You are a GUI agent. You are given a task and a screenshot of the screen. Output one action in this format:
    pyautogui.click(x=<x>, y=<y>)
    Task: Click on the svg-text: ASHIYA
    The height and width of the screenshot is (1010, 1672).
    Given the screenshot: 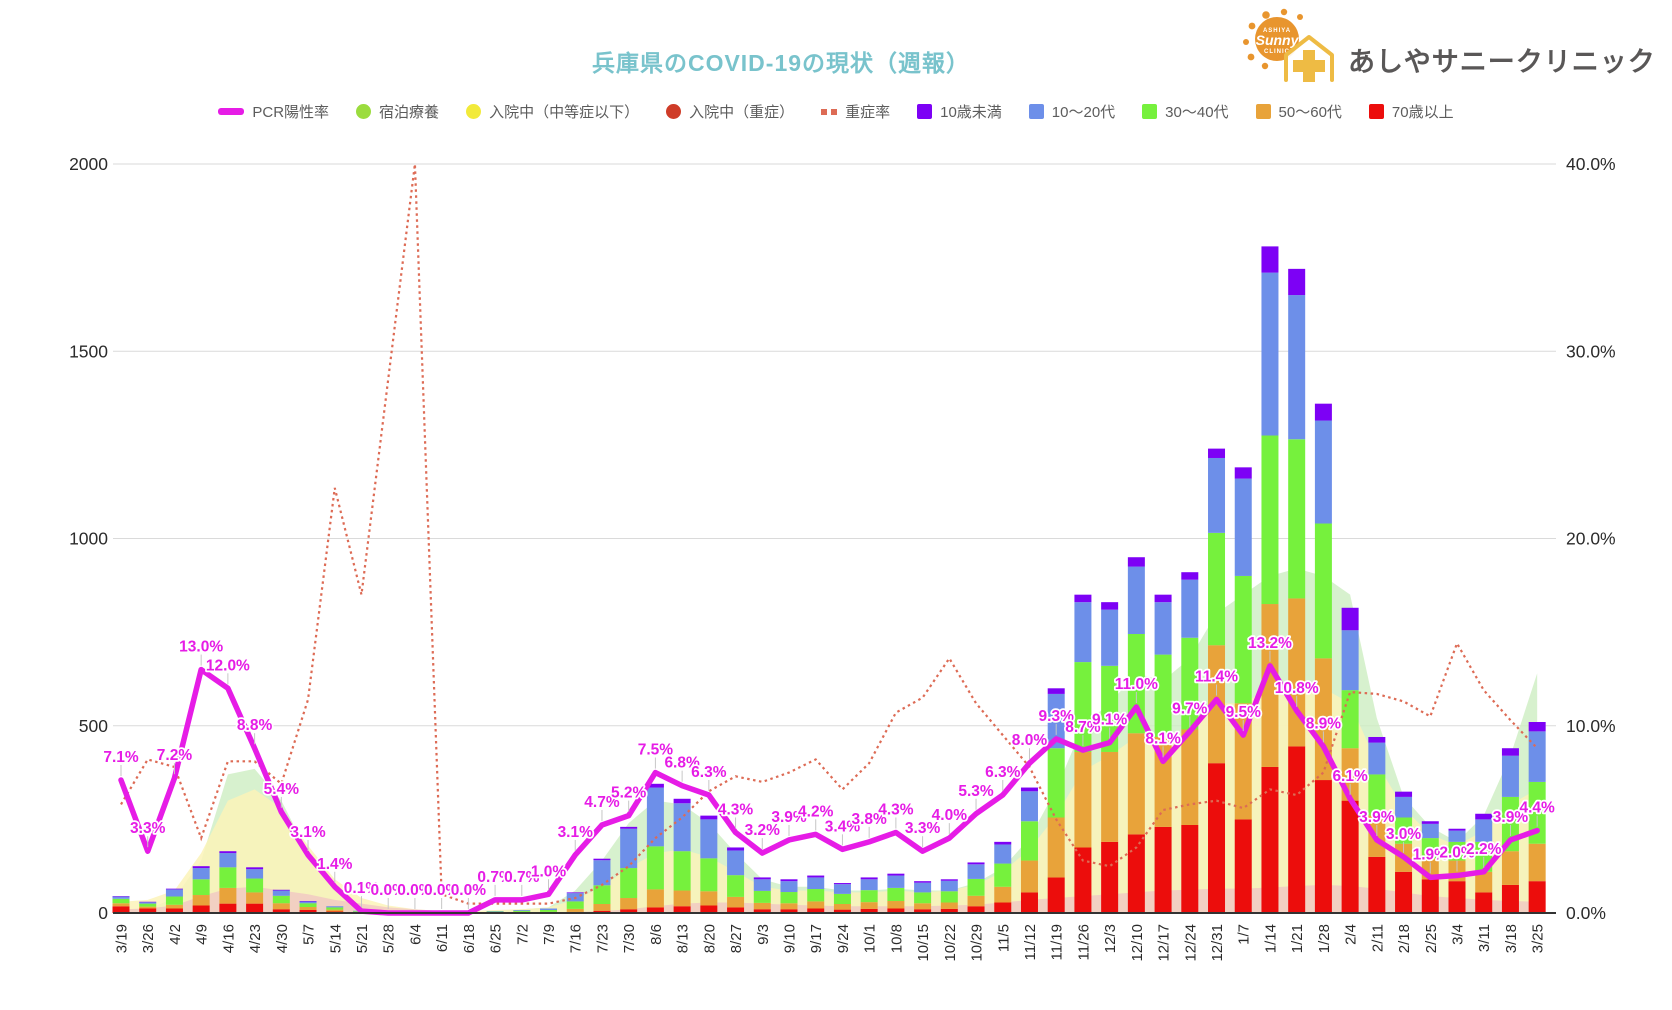 What is the action you would take?
    pyautogui.click(x=1277, y=31)
    